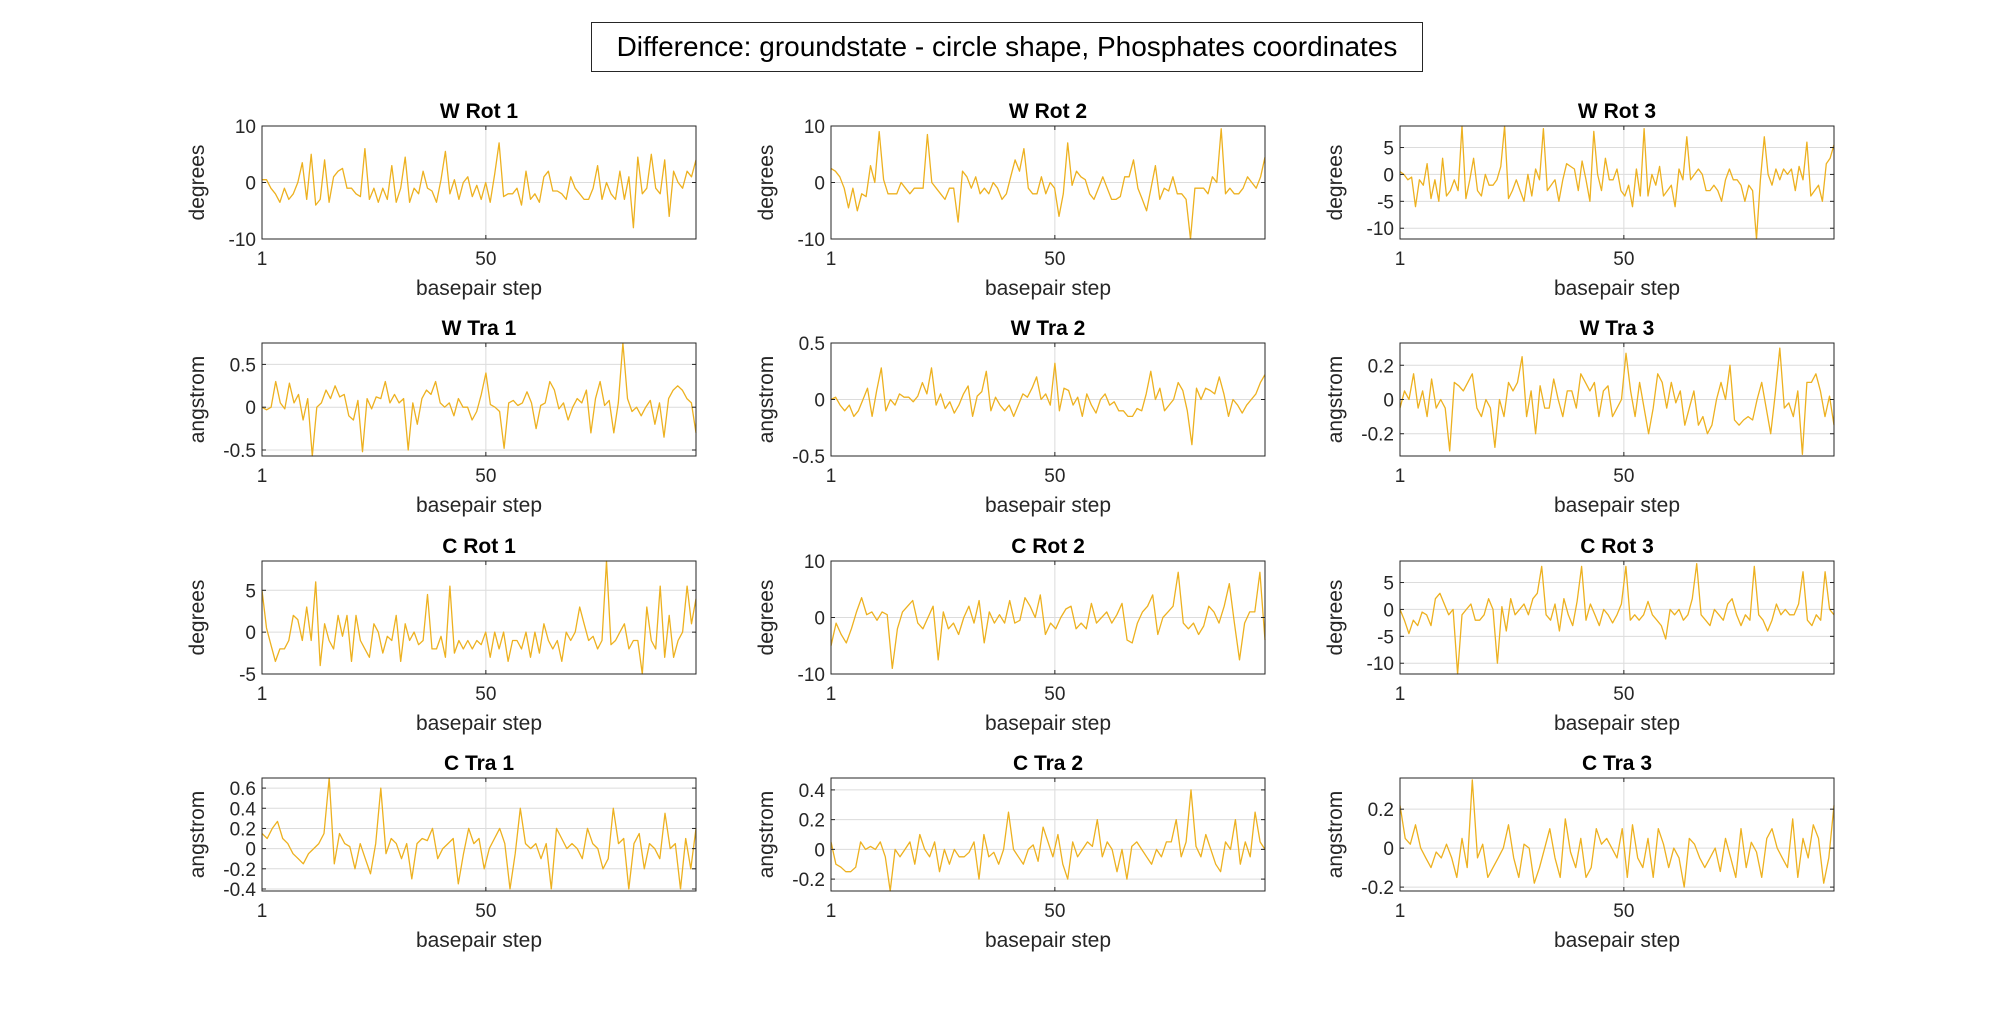 The image size is (2000, 1016). I want to click on subplot-title: W Rot 3, so click(1617, 111).